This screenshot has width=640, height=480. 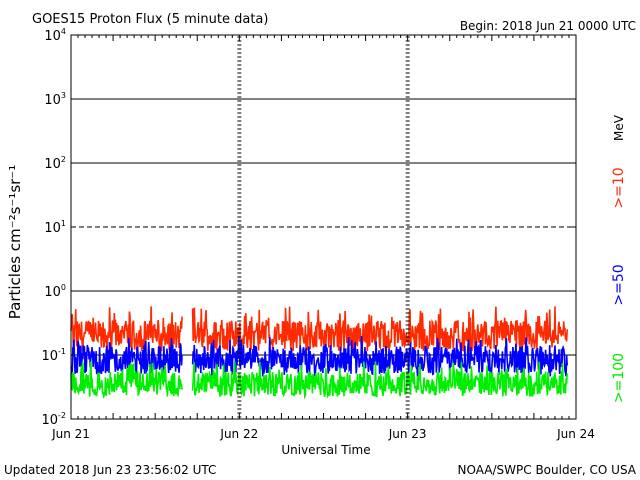 I want to click on y-axis-label: Particles cm⁻²s⁻¹sr⁻¹, so click(x=15, y=242).